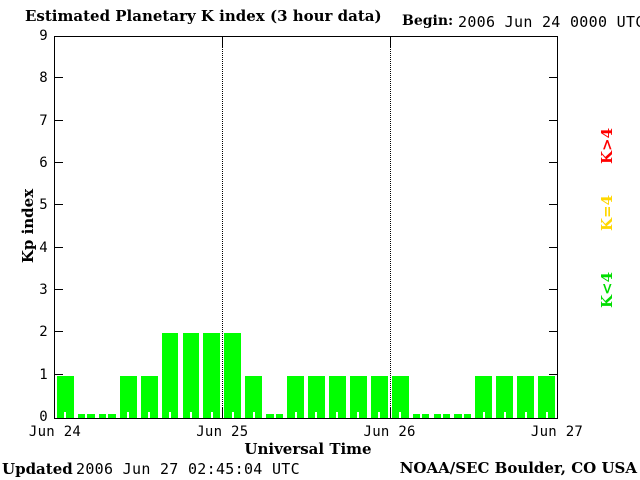  Describe the element at coordinates (428, 21) in the screenshot. I see `begin-label: Begin:` at that location.